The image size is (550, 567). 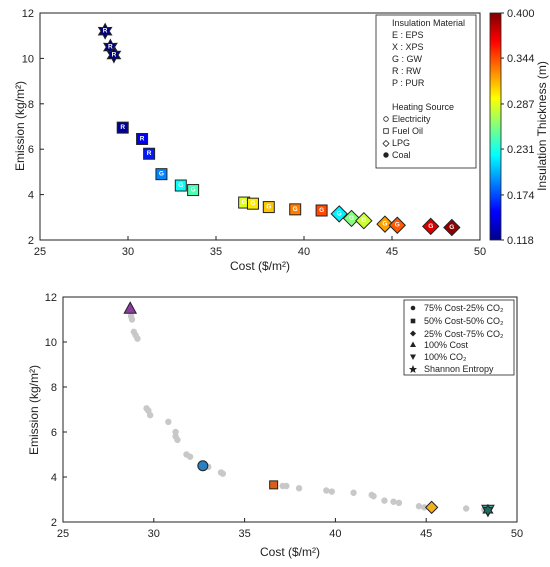 I want to click on highlight-triangle-up, so click(x=130, y=307).